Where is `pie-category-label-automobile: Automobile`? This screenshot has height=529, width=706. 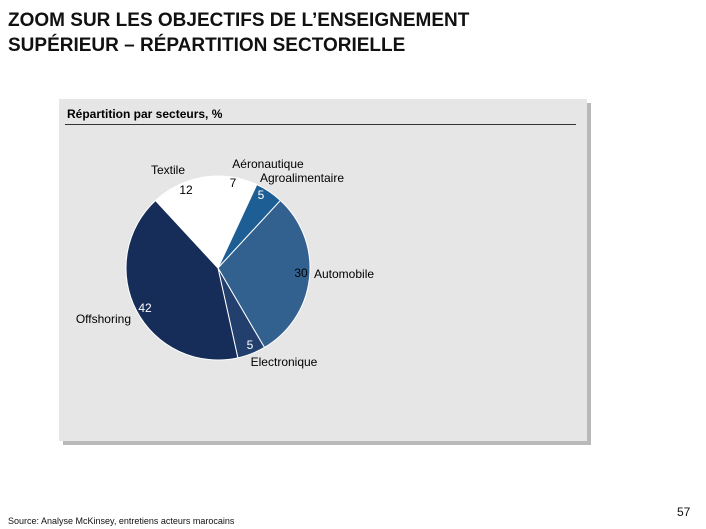
pie-category-label-automobile: Automobile is located at coordinates (344, 274).